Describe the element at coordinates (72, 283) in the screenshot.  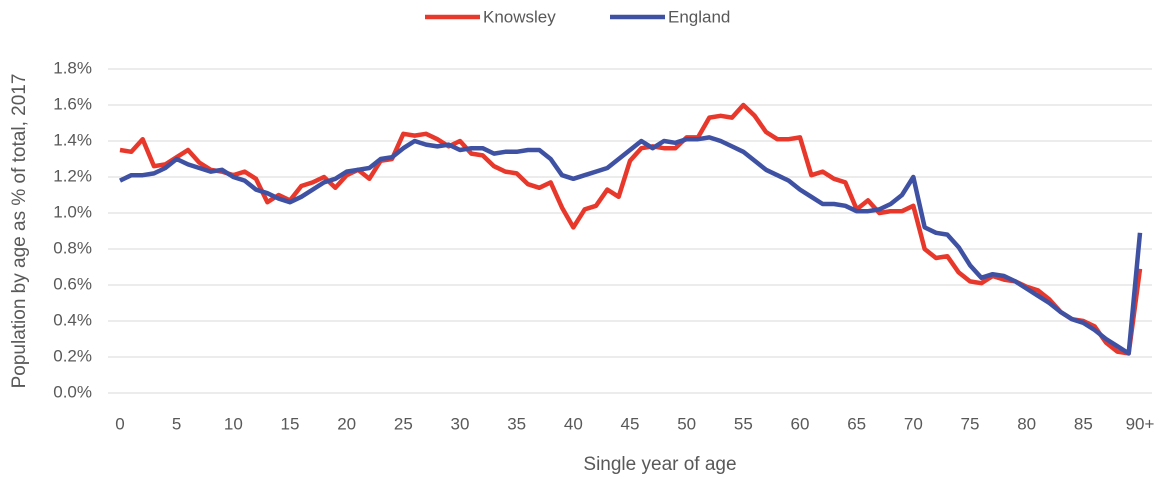
I see `y-tick-label: 0.6%` at that location.